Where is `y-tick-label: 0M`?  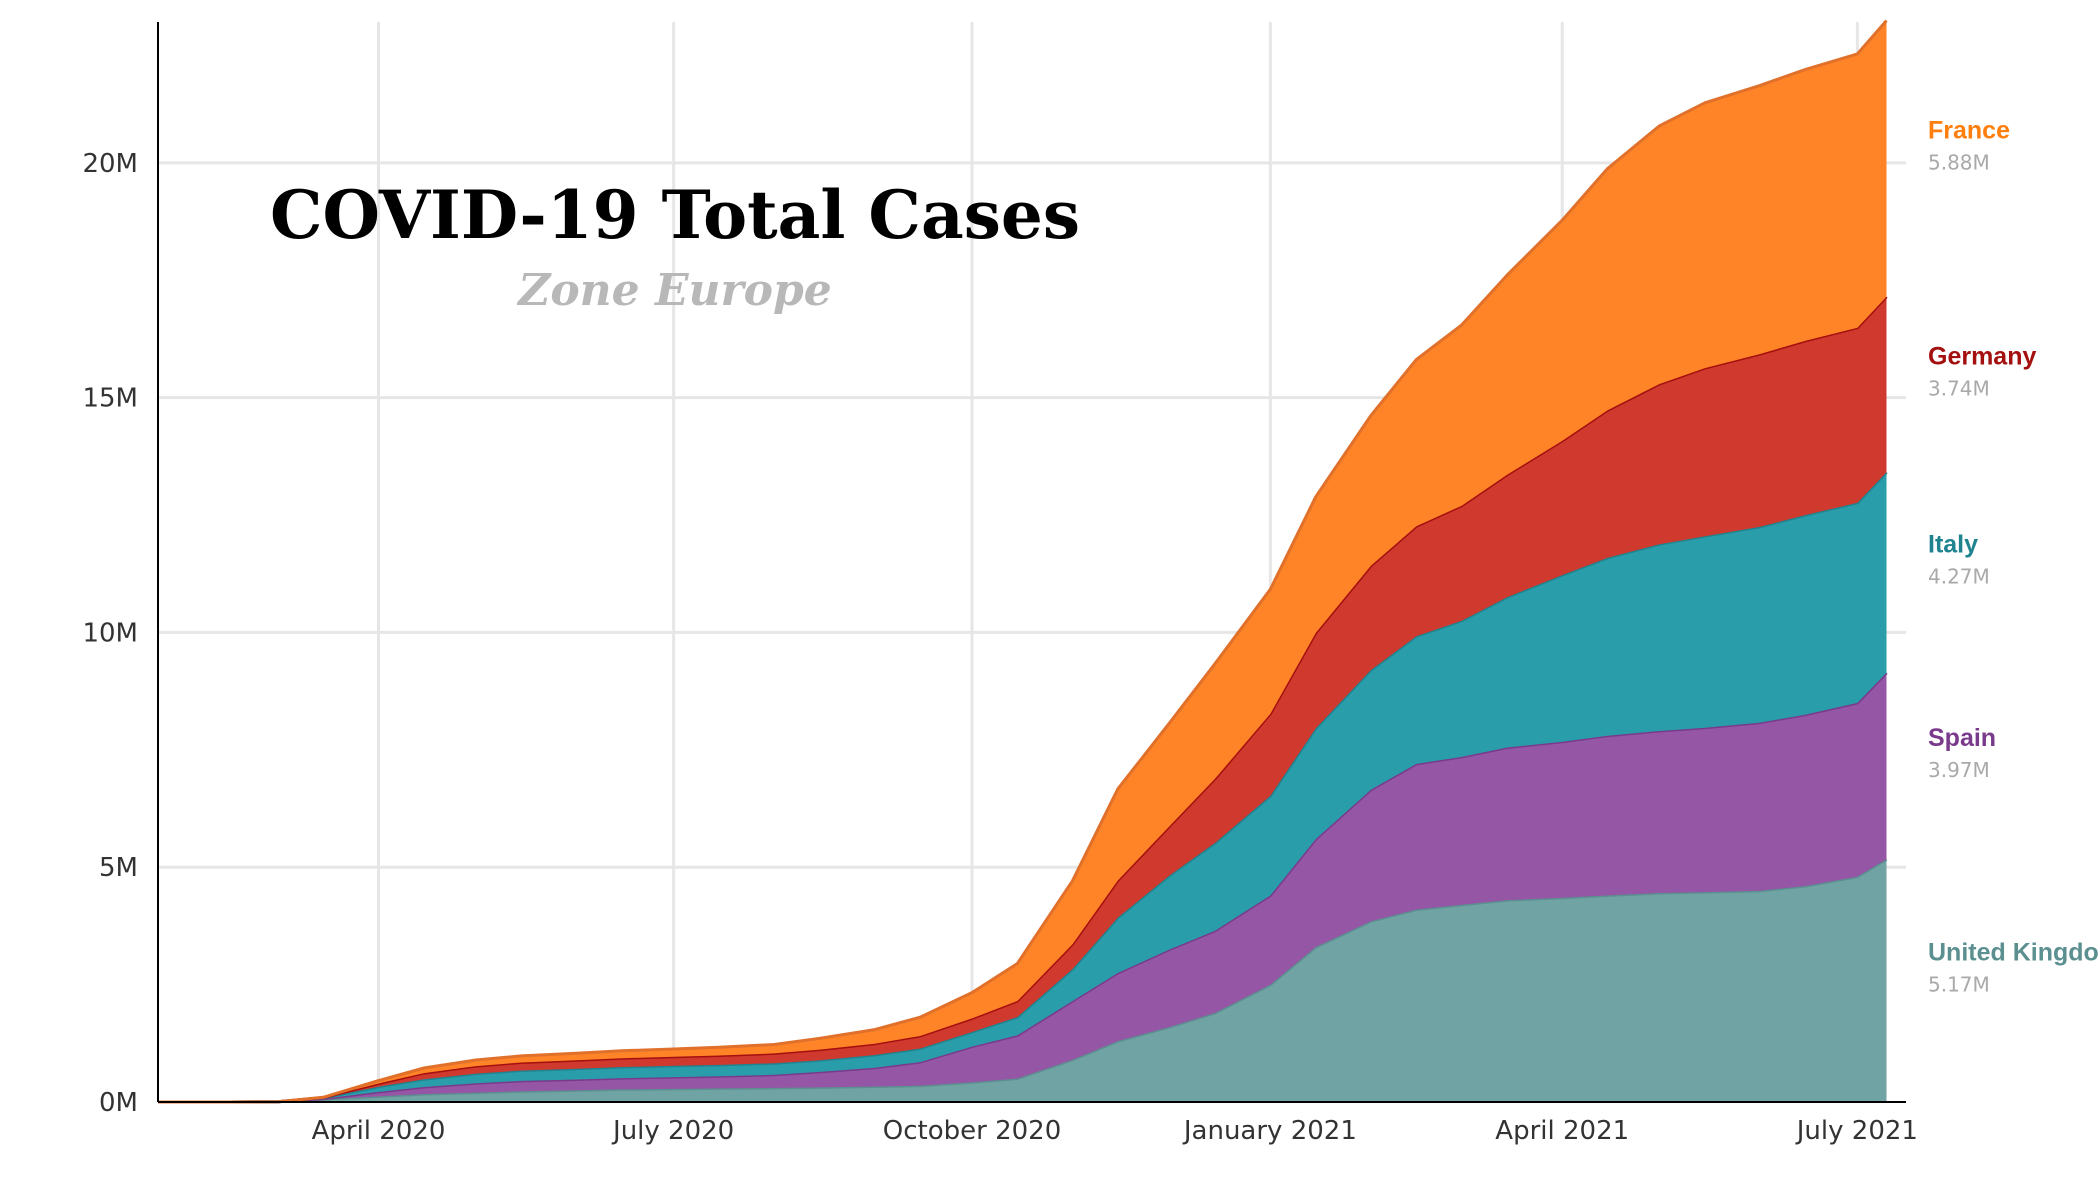 y-tick-label: 0M is located at coordinates (118, 1103).